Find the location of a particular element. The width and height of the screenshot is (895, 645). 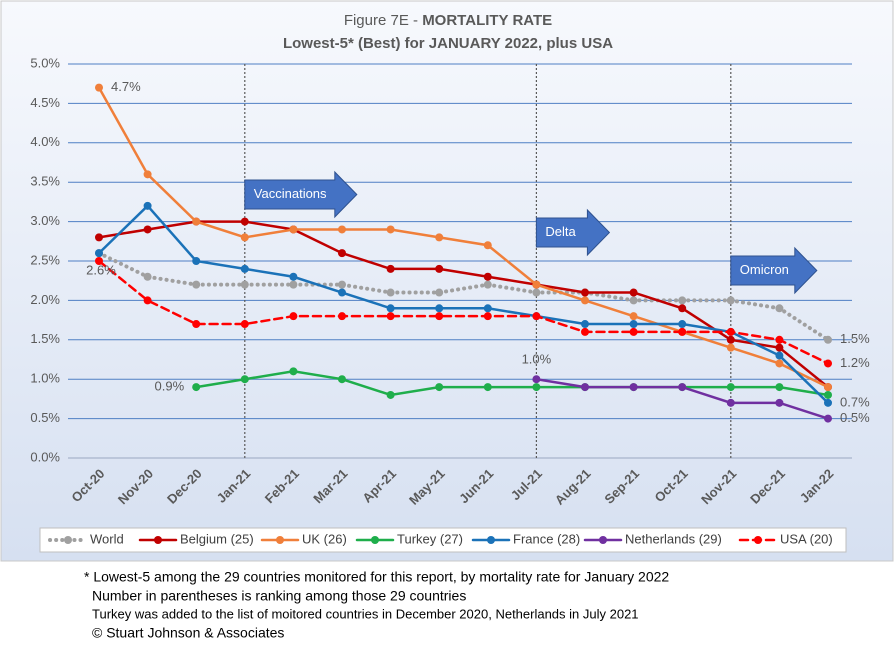

data-label: 1.2% is located at coordinates (855, 362).